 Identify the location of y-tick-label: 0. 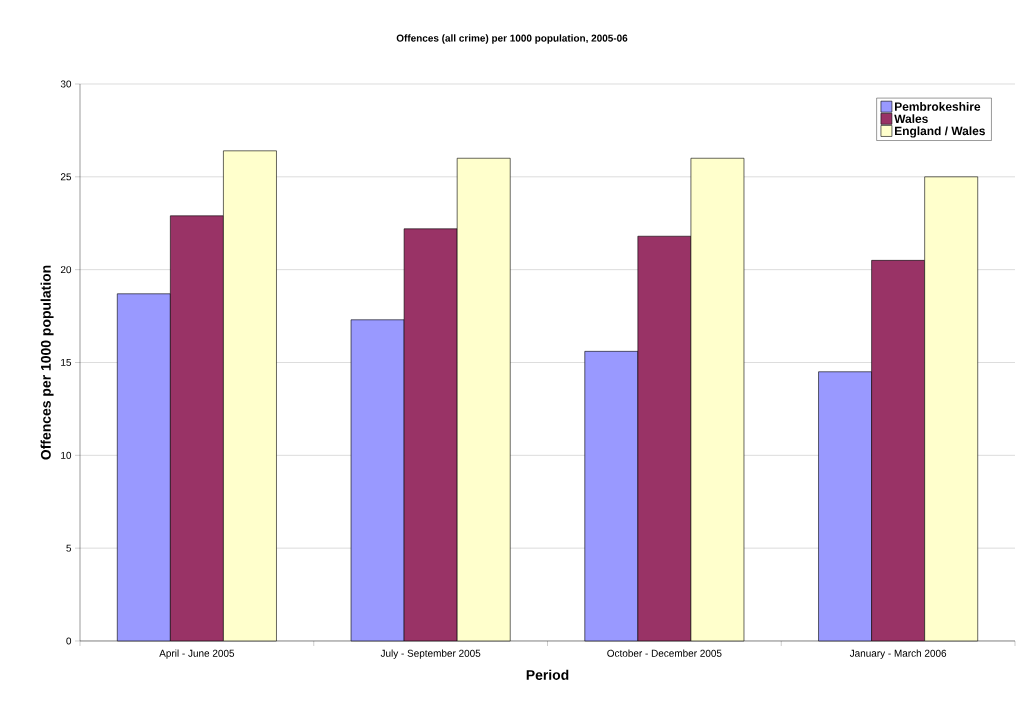
(69, 641).